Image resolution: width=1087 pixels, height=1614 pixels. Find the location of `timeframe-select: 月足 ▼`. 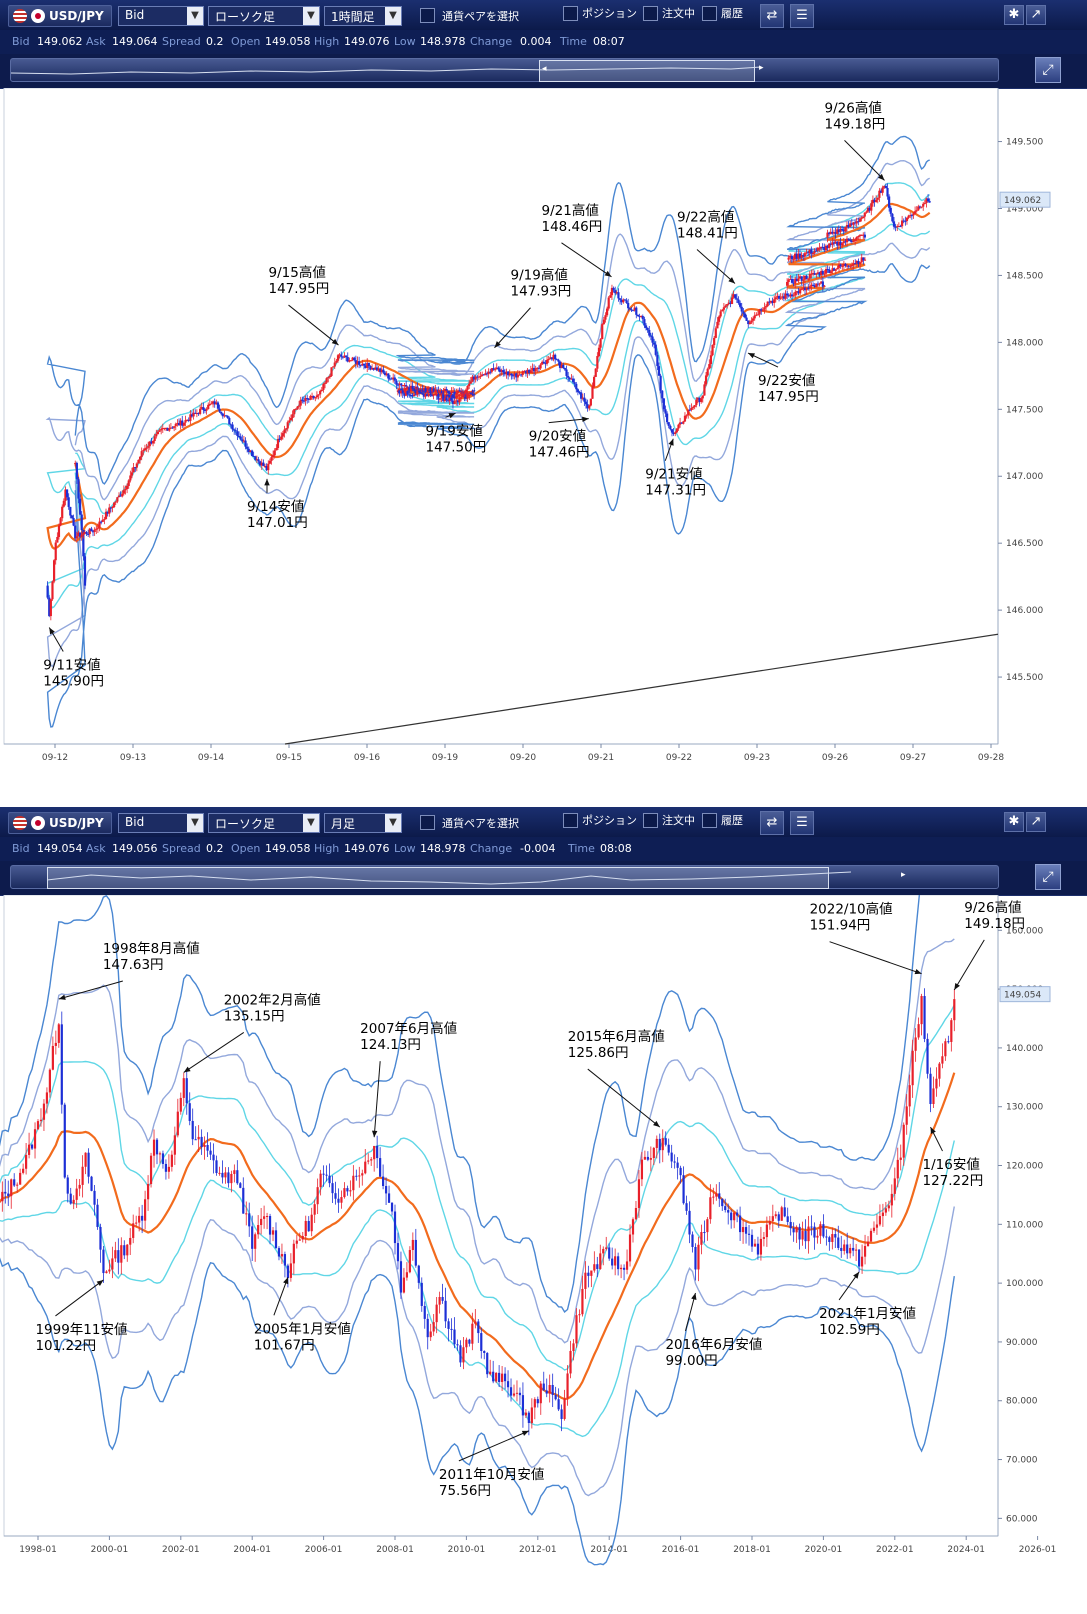

timeframe-select: 月足 ▼ is located at coordinates (363, 823).